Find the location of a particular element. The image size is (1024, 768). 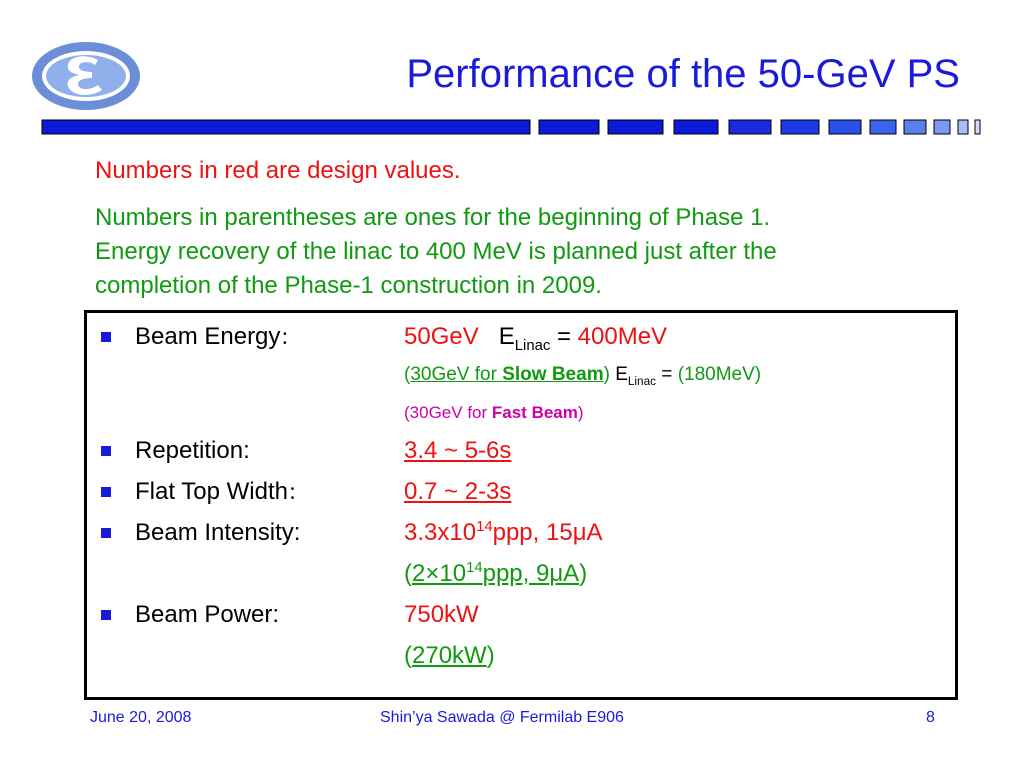

repetition-row: Repetition: 3.4 ~ 5-6s is located at coordinates (517, 451).